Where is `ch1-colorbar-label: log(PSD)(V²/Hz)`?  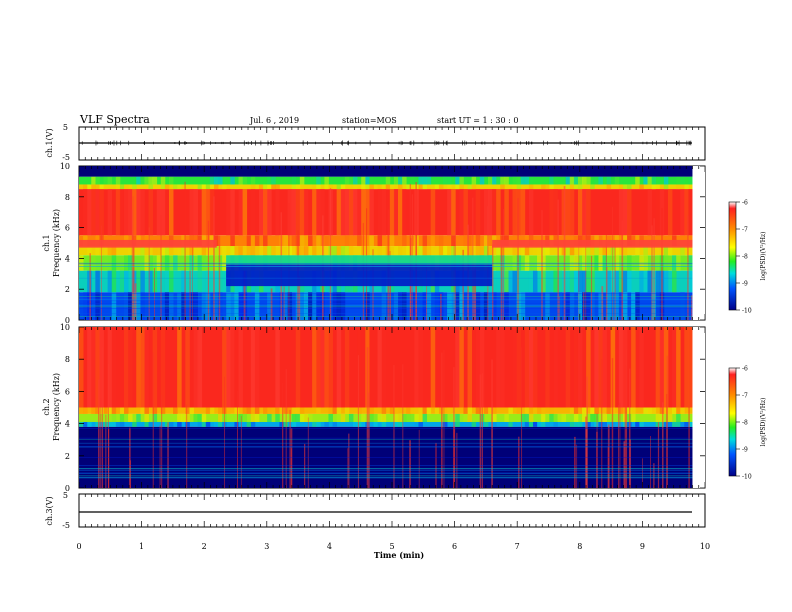 ch1-colorbar-label: log(PSD)(V²/Hz) is located at coordinates (763, 256).